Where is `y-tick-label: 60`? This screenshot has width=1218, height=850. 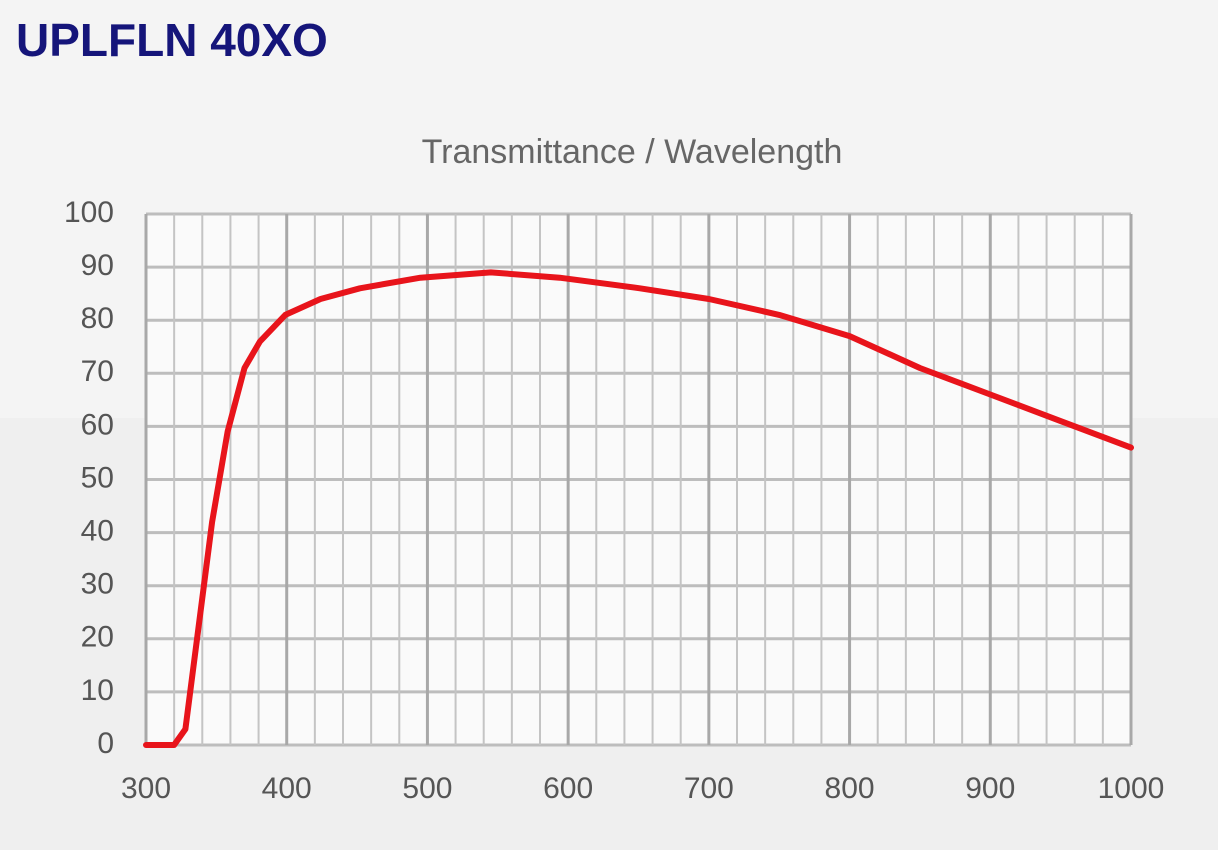 y-tick-label: 60 is located at coordinates (97, 424).